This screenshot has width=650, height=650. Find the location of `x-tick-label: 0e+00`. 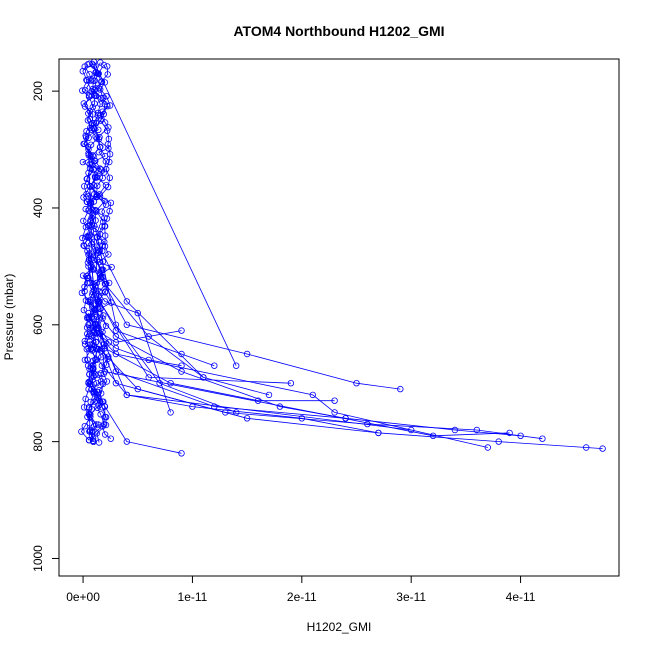

x-tick-label: 0e+00 is located at coordinates (83, 597).